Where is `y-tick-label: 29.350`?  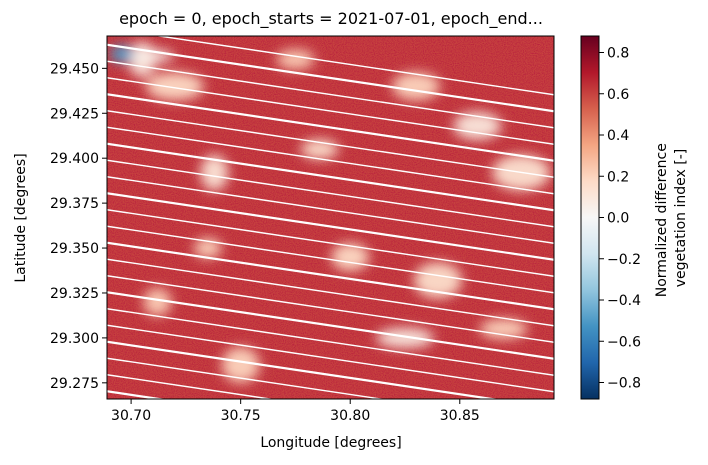 y-tick-label: 29.350 is located at coordinates (74, 249).